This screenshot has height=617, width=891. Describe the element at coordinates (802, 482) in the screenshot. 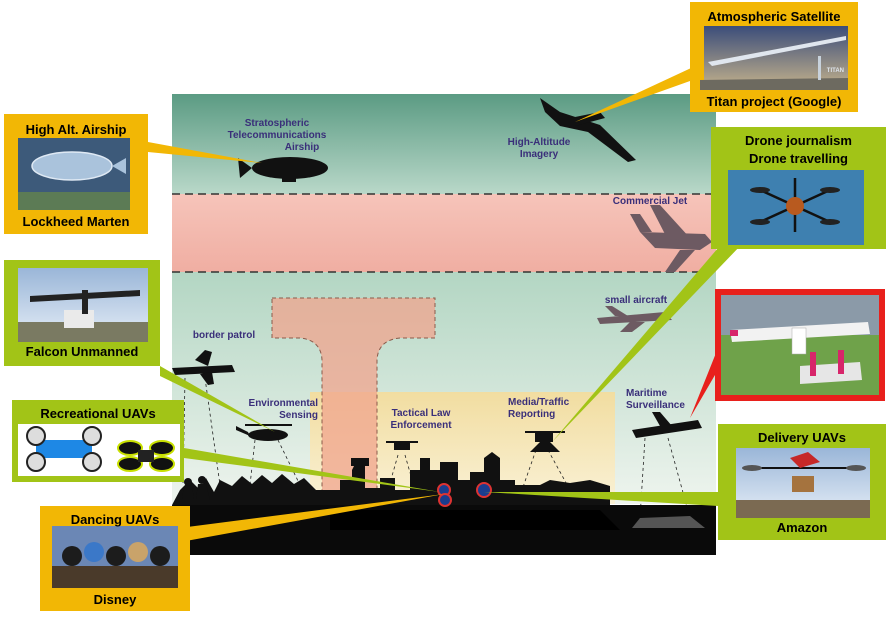

I see `delivery-uavs-text: Delivery UAVs Amazon` at that location.